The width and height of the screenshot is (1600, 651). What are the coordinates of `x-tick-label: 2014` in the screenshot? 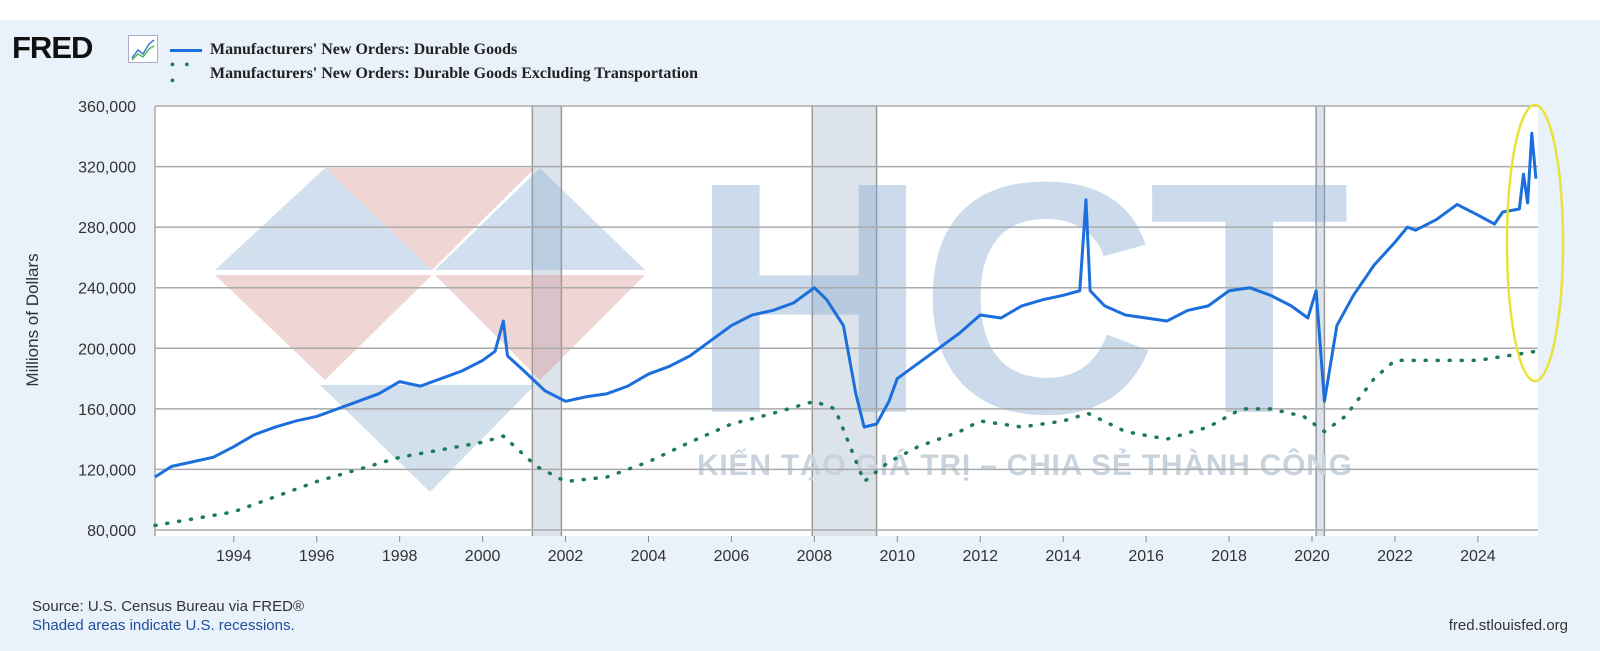 It's located at (1063, 556).